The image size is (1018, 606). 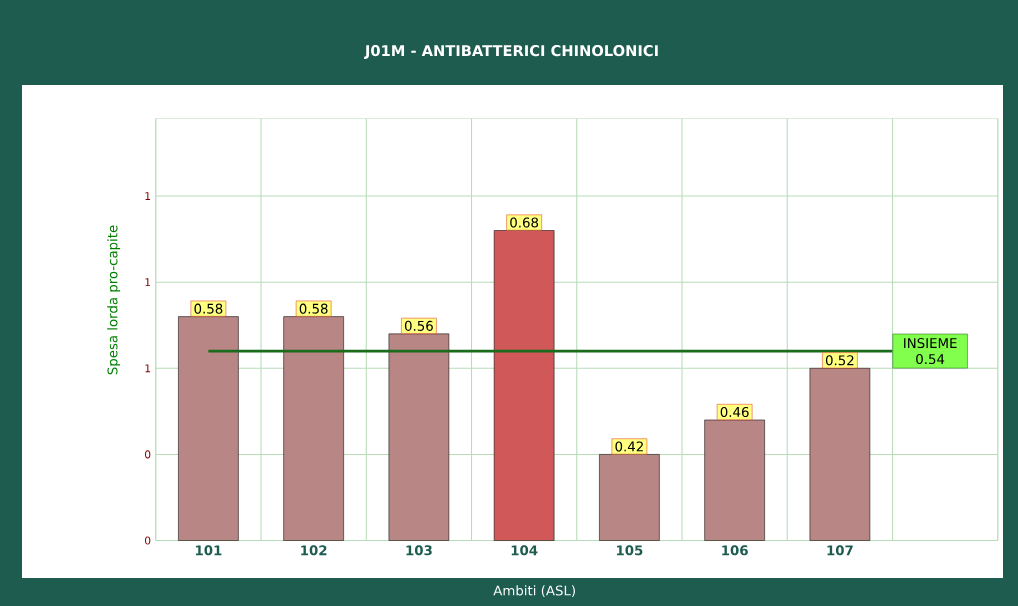 What do you see at coordinates (524, 550) in the screenshot?
I see `x-tick-label: 104` at bounding box center [524, 550].